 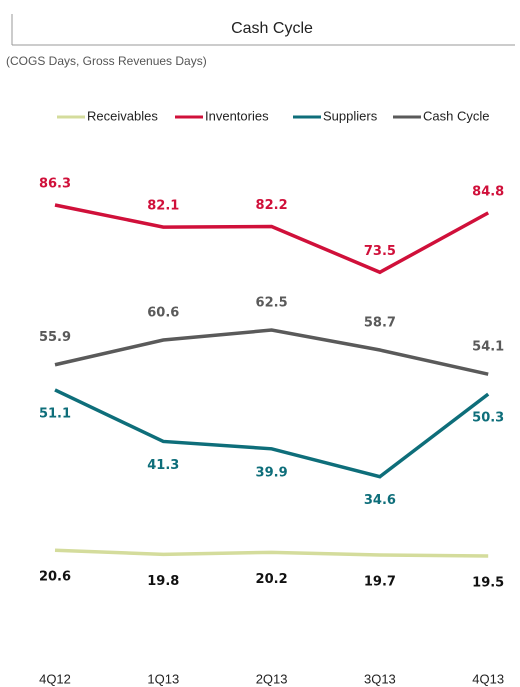 I want to click on data-label: 55.9, so click(x=55, y=337).